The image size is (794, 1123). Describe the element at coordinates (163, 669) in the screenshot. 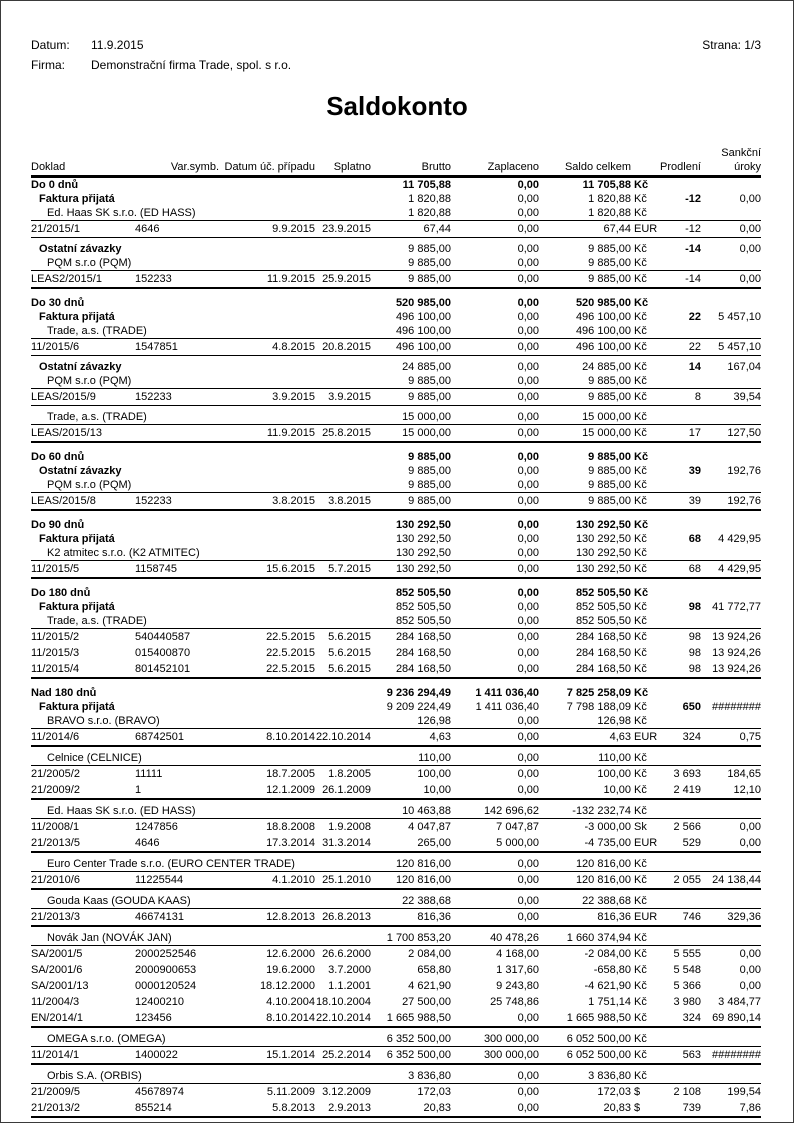

I see `cell-varsymb: 801452101` at that location.